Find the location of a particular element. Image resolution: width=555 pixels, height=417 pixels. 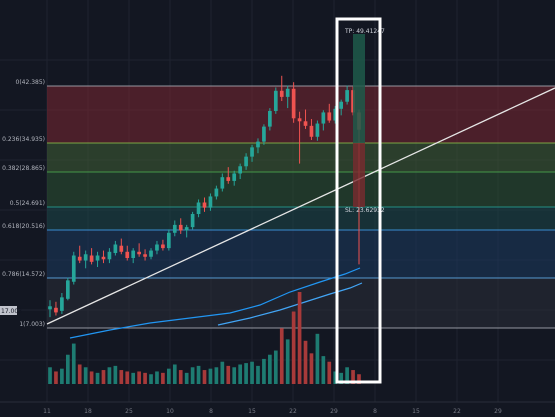

sl-zone is located at coordinates (359, 175).